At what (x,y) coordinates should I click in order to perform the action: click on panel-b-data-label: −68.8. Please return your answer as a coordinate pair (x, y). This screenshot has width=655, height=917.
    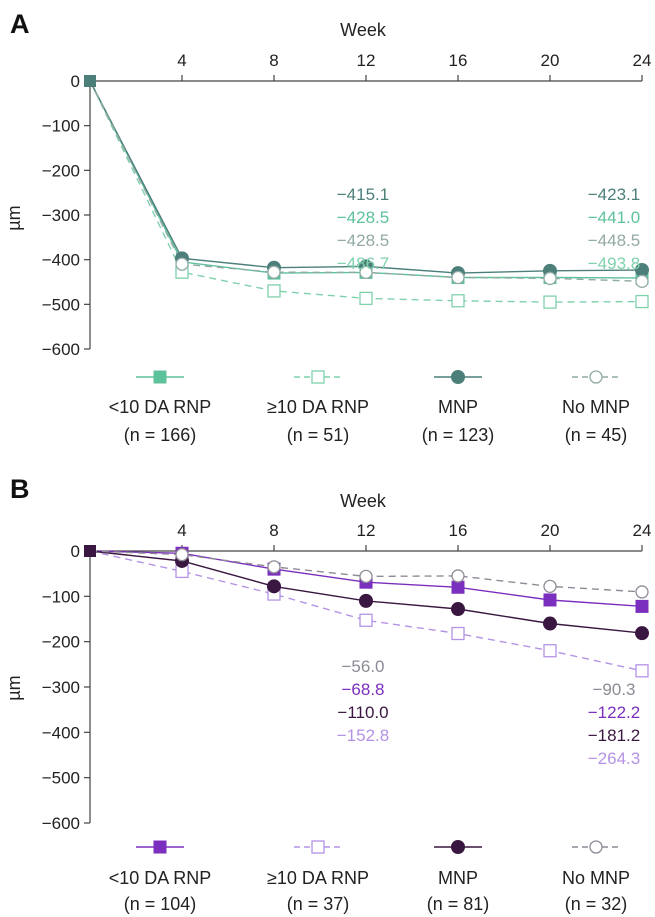
    Looking at the image, I should click on (362, 689).